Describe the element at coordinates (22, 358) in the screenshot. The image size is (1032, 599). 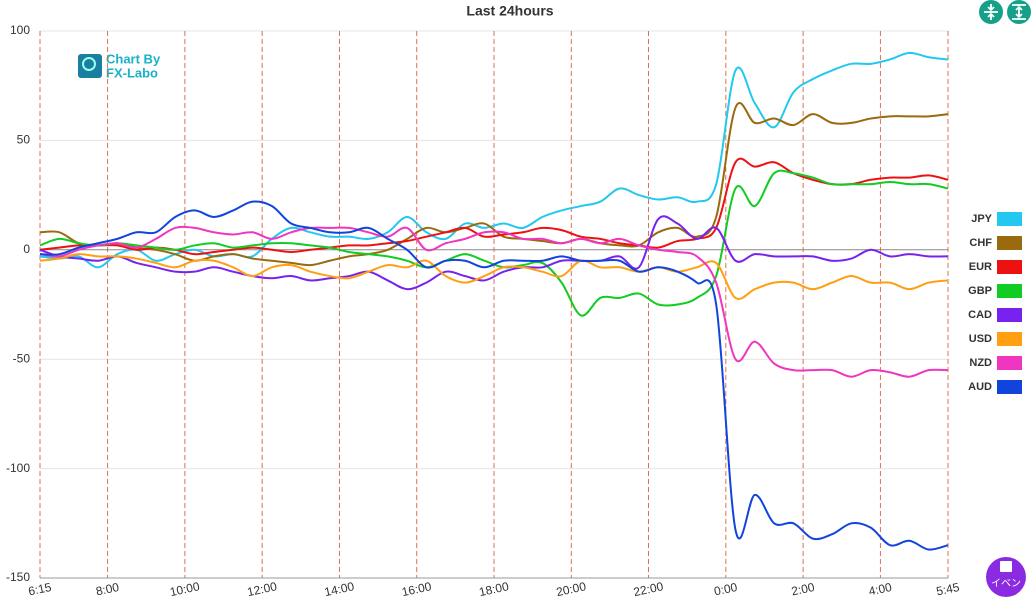
I see `y-tick-label: -50` at that location.